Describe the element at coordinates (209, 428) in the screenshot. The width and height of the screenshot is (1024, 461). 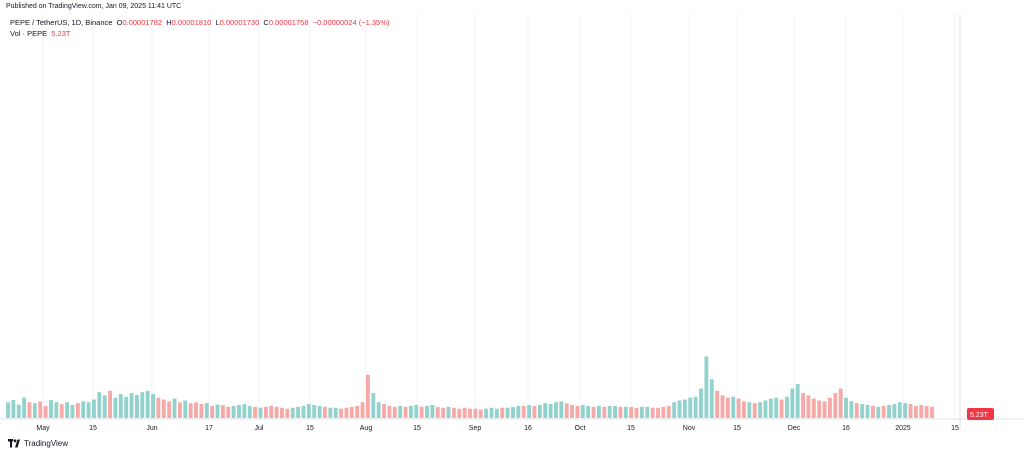
I see `time-tick-label: 17` at that location.